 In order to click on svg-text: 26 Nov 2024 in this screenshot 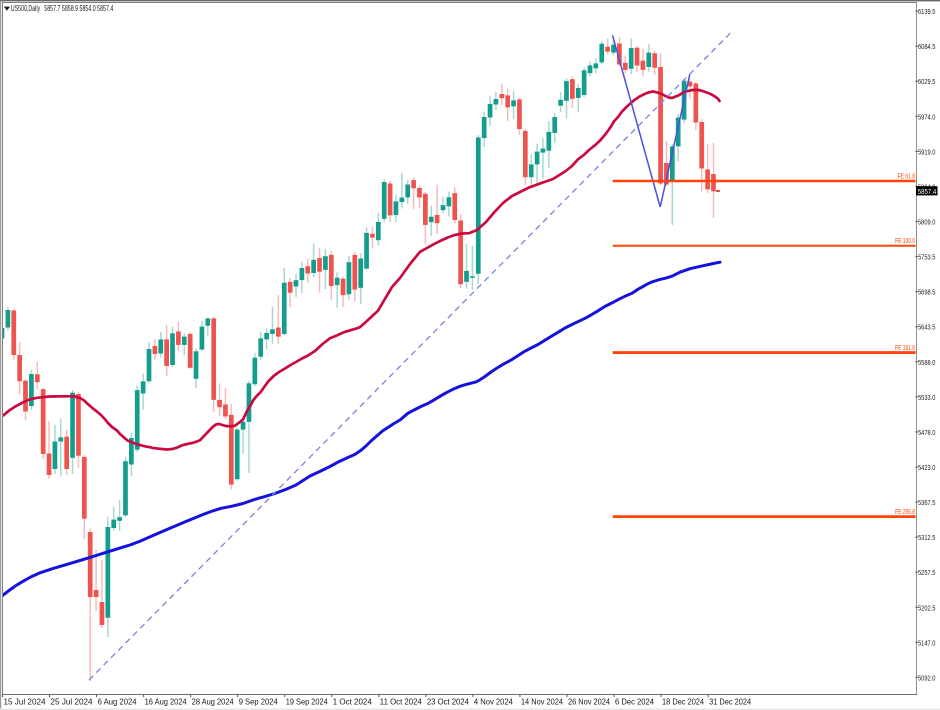, I will do `click(589, 701)`.